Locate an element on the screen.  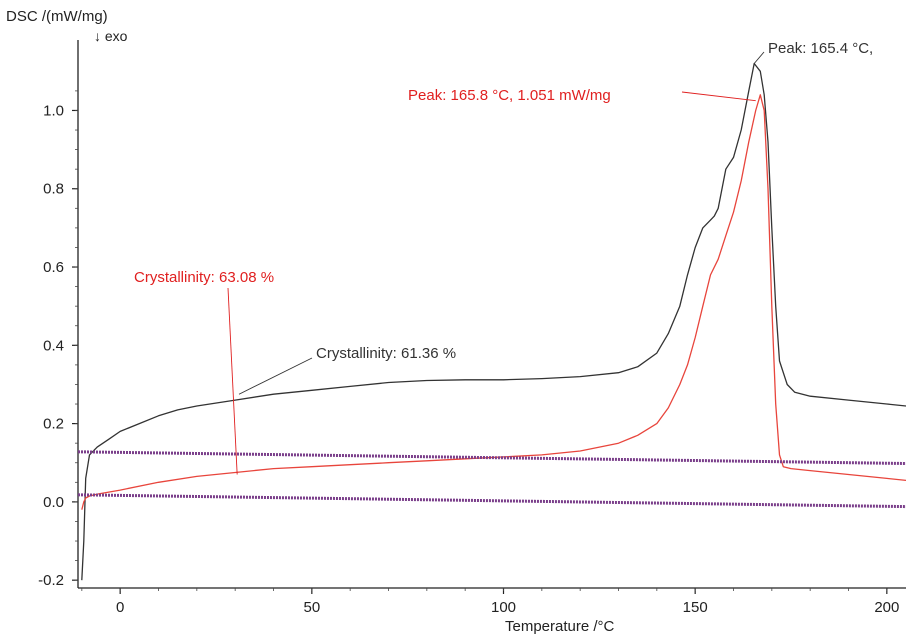
baseline-upper is located at coordinates (491, 457).